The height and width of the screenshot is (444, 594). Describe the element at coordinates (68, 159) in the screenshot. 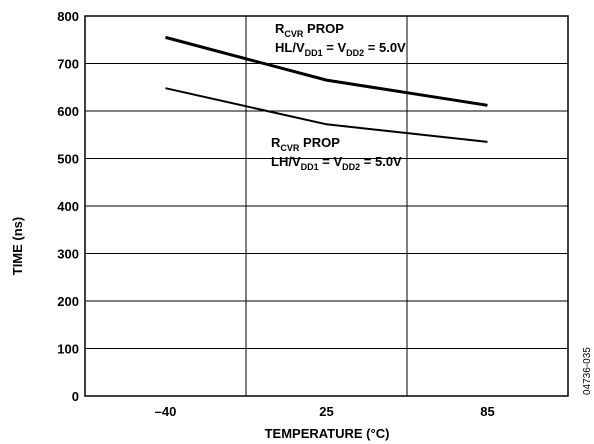

I see `y-tick-label: 500` at that location.